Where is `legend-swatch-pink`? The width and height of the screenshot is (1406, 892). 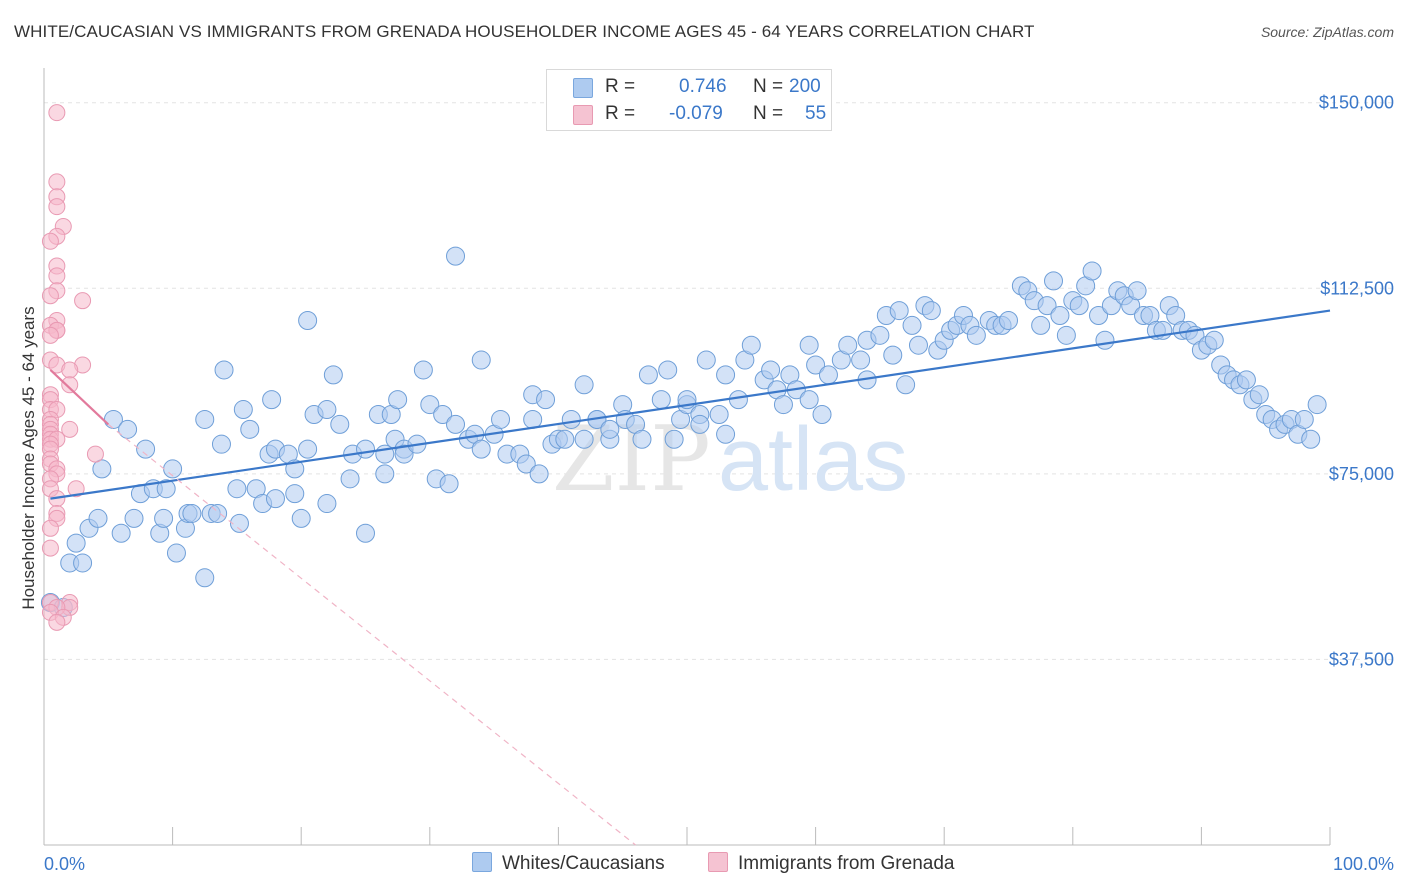 legend-swatch-pink is located at coordinates (583, 115).